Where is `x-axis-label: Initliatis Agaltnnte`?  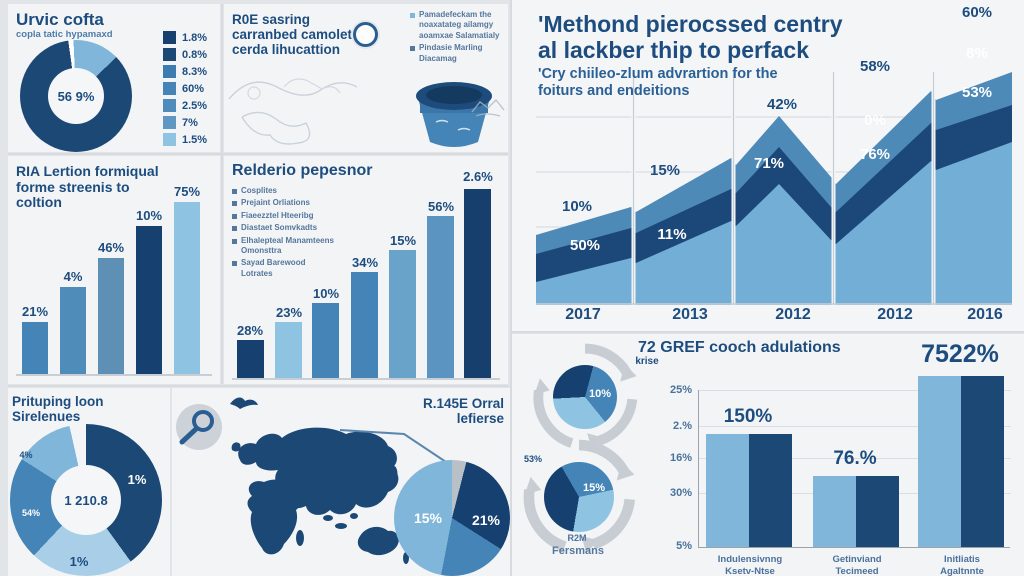
x-axis-label: Initliatis Agaltnnte is located at coordinates (962, 565).